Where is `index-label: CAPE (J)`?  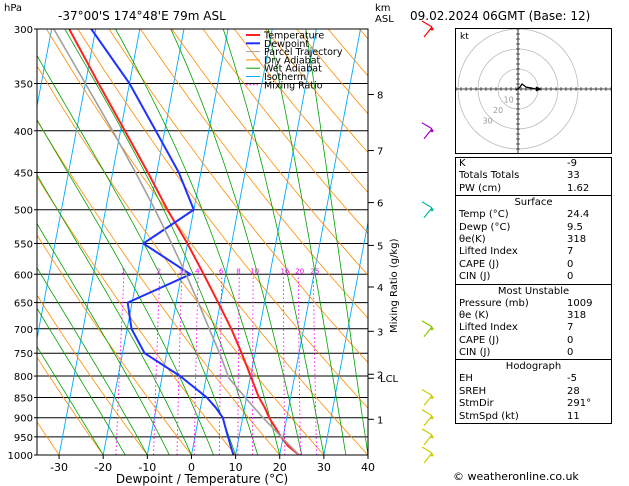
index-label: CAPE (J) is located at coordinates (479, 264).